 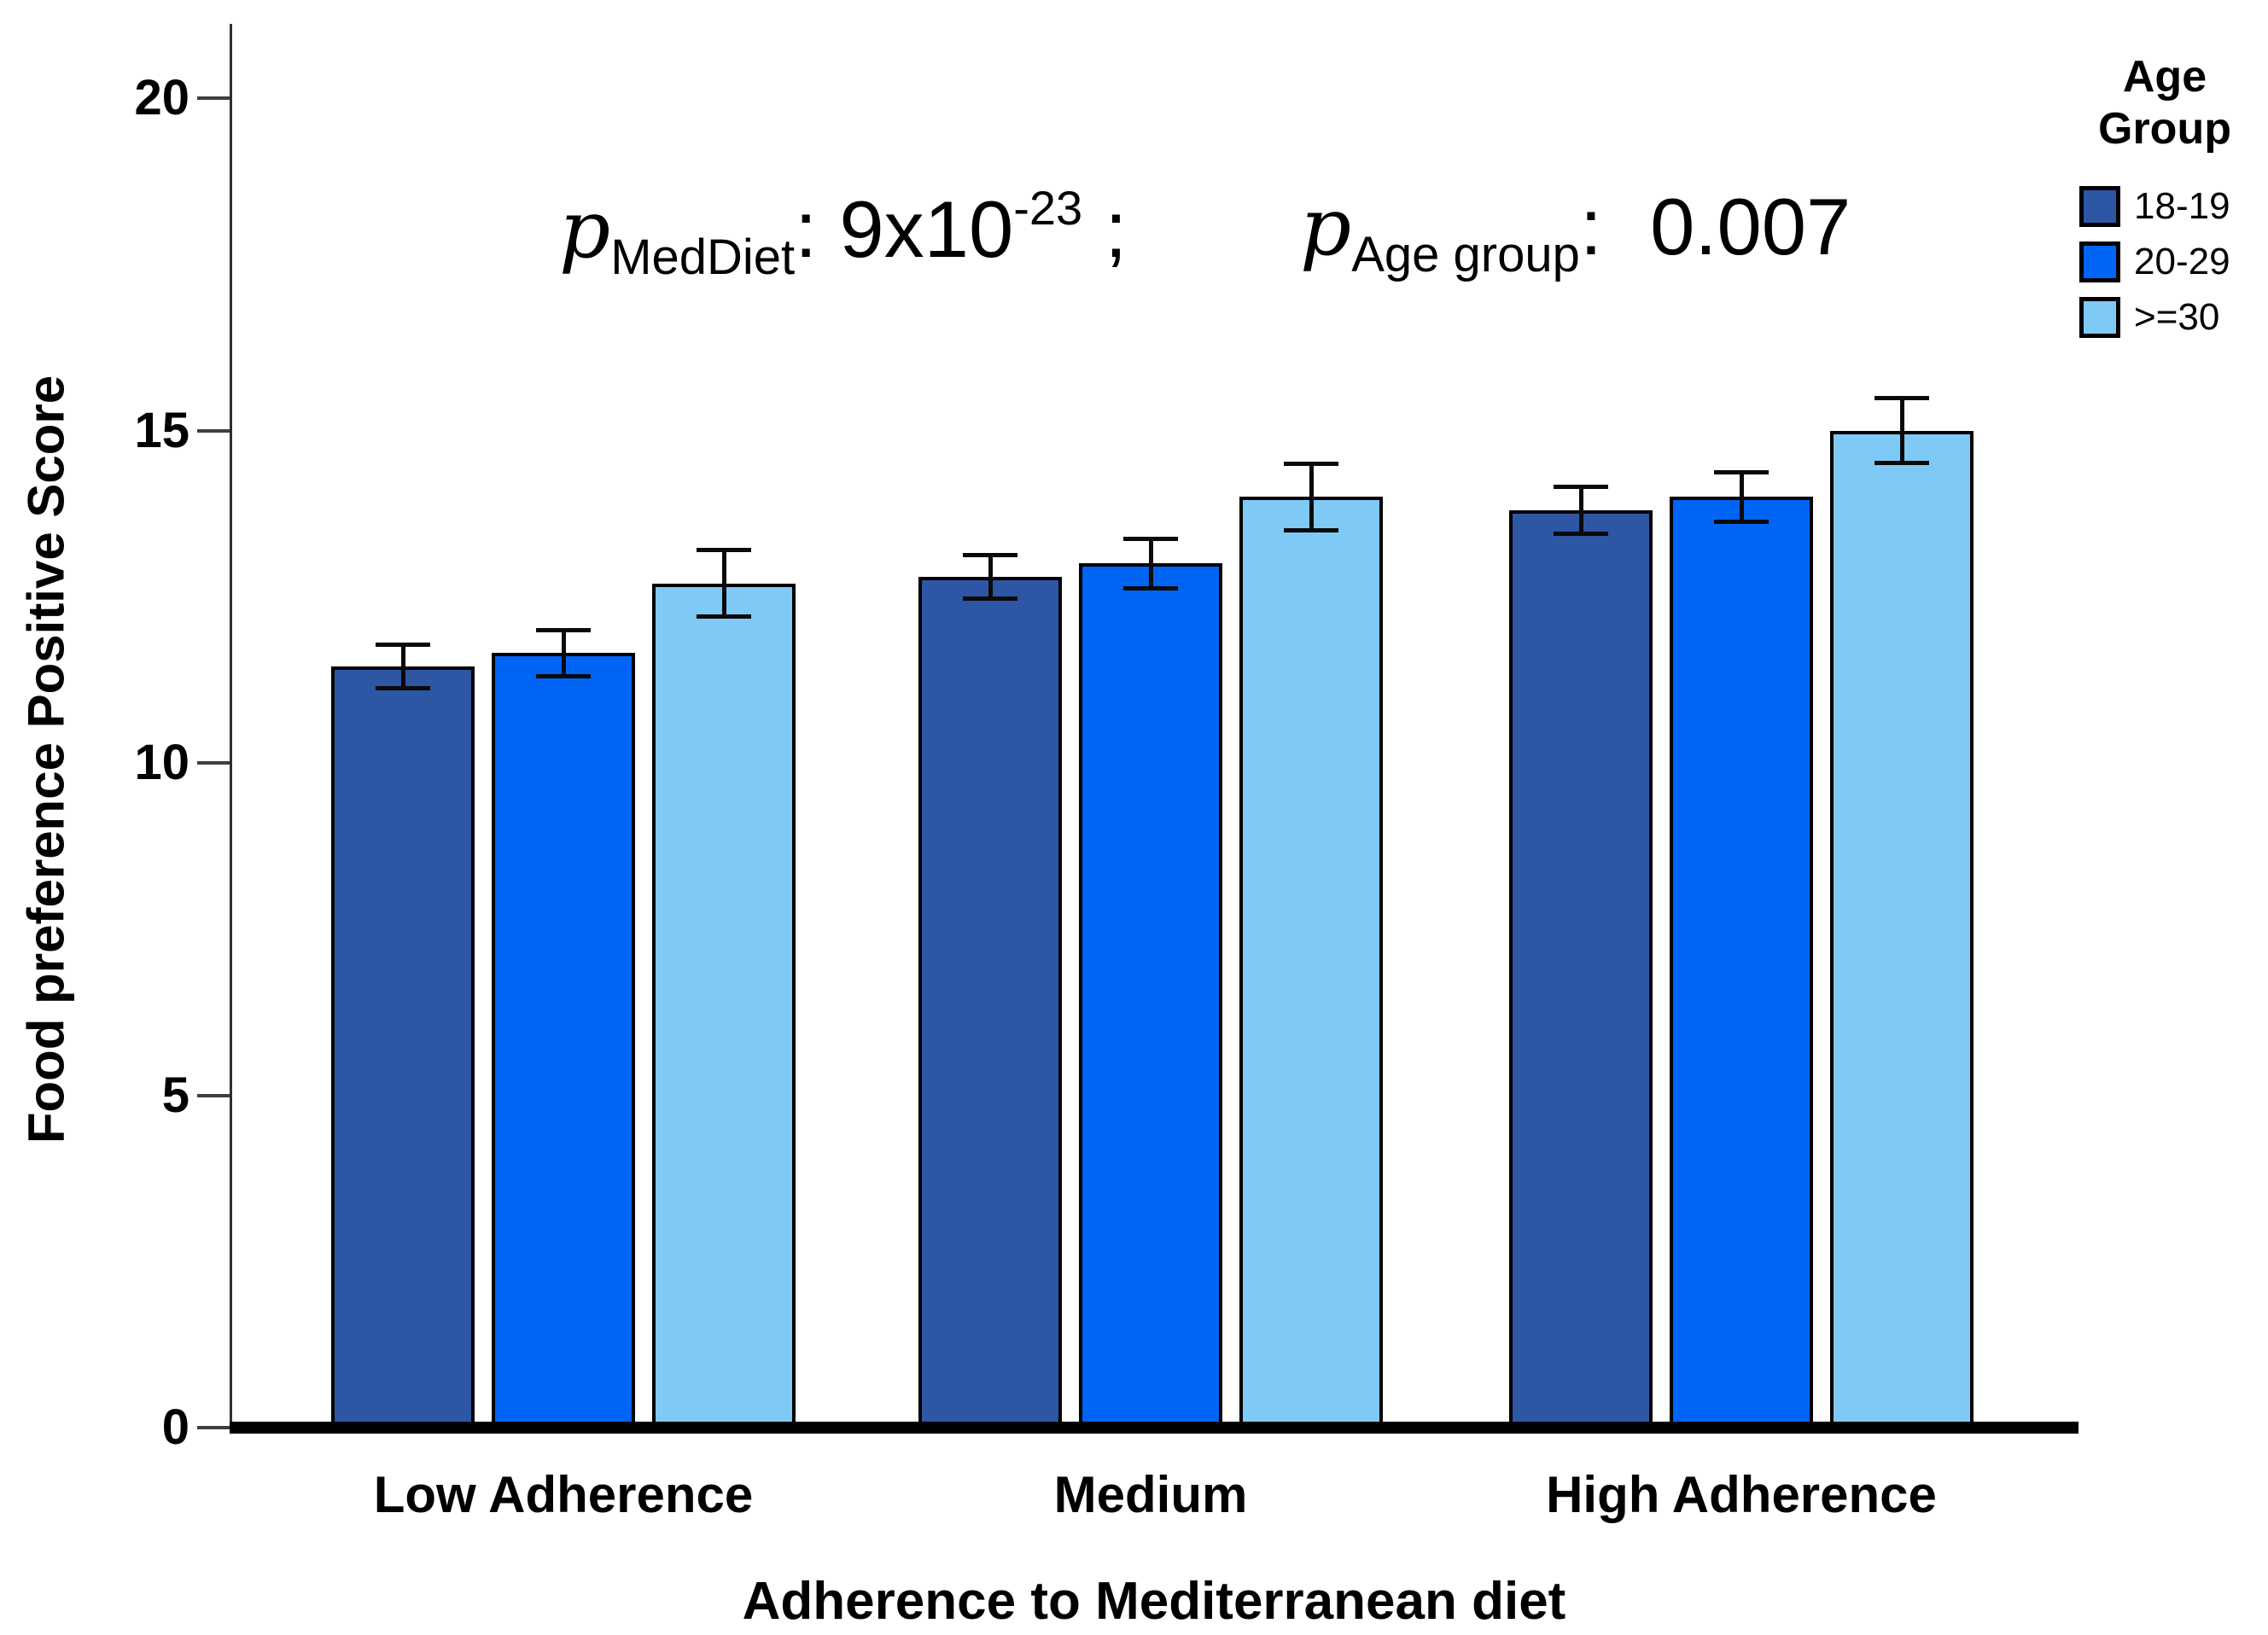 What do you see at coordinates (563, 1040) in the screenshot?
I see `bar-20-29-Low Adherence` at bounding box center [563, 1040].